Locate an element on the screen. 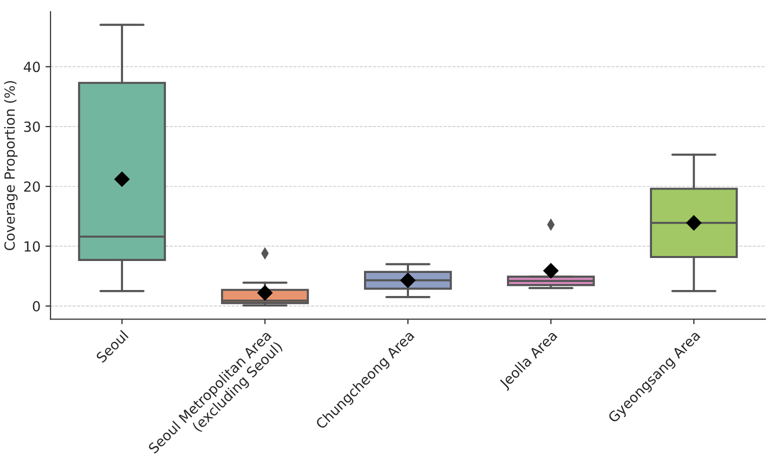 The width and height of the screenshot is (777, 466). y-tick-label: 30 is located at coordinates (32, 127).